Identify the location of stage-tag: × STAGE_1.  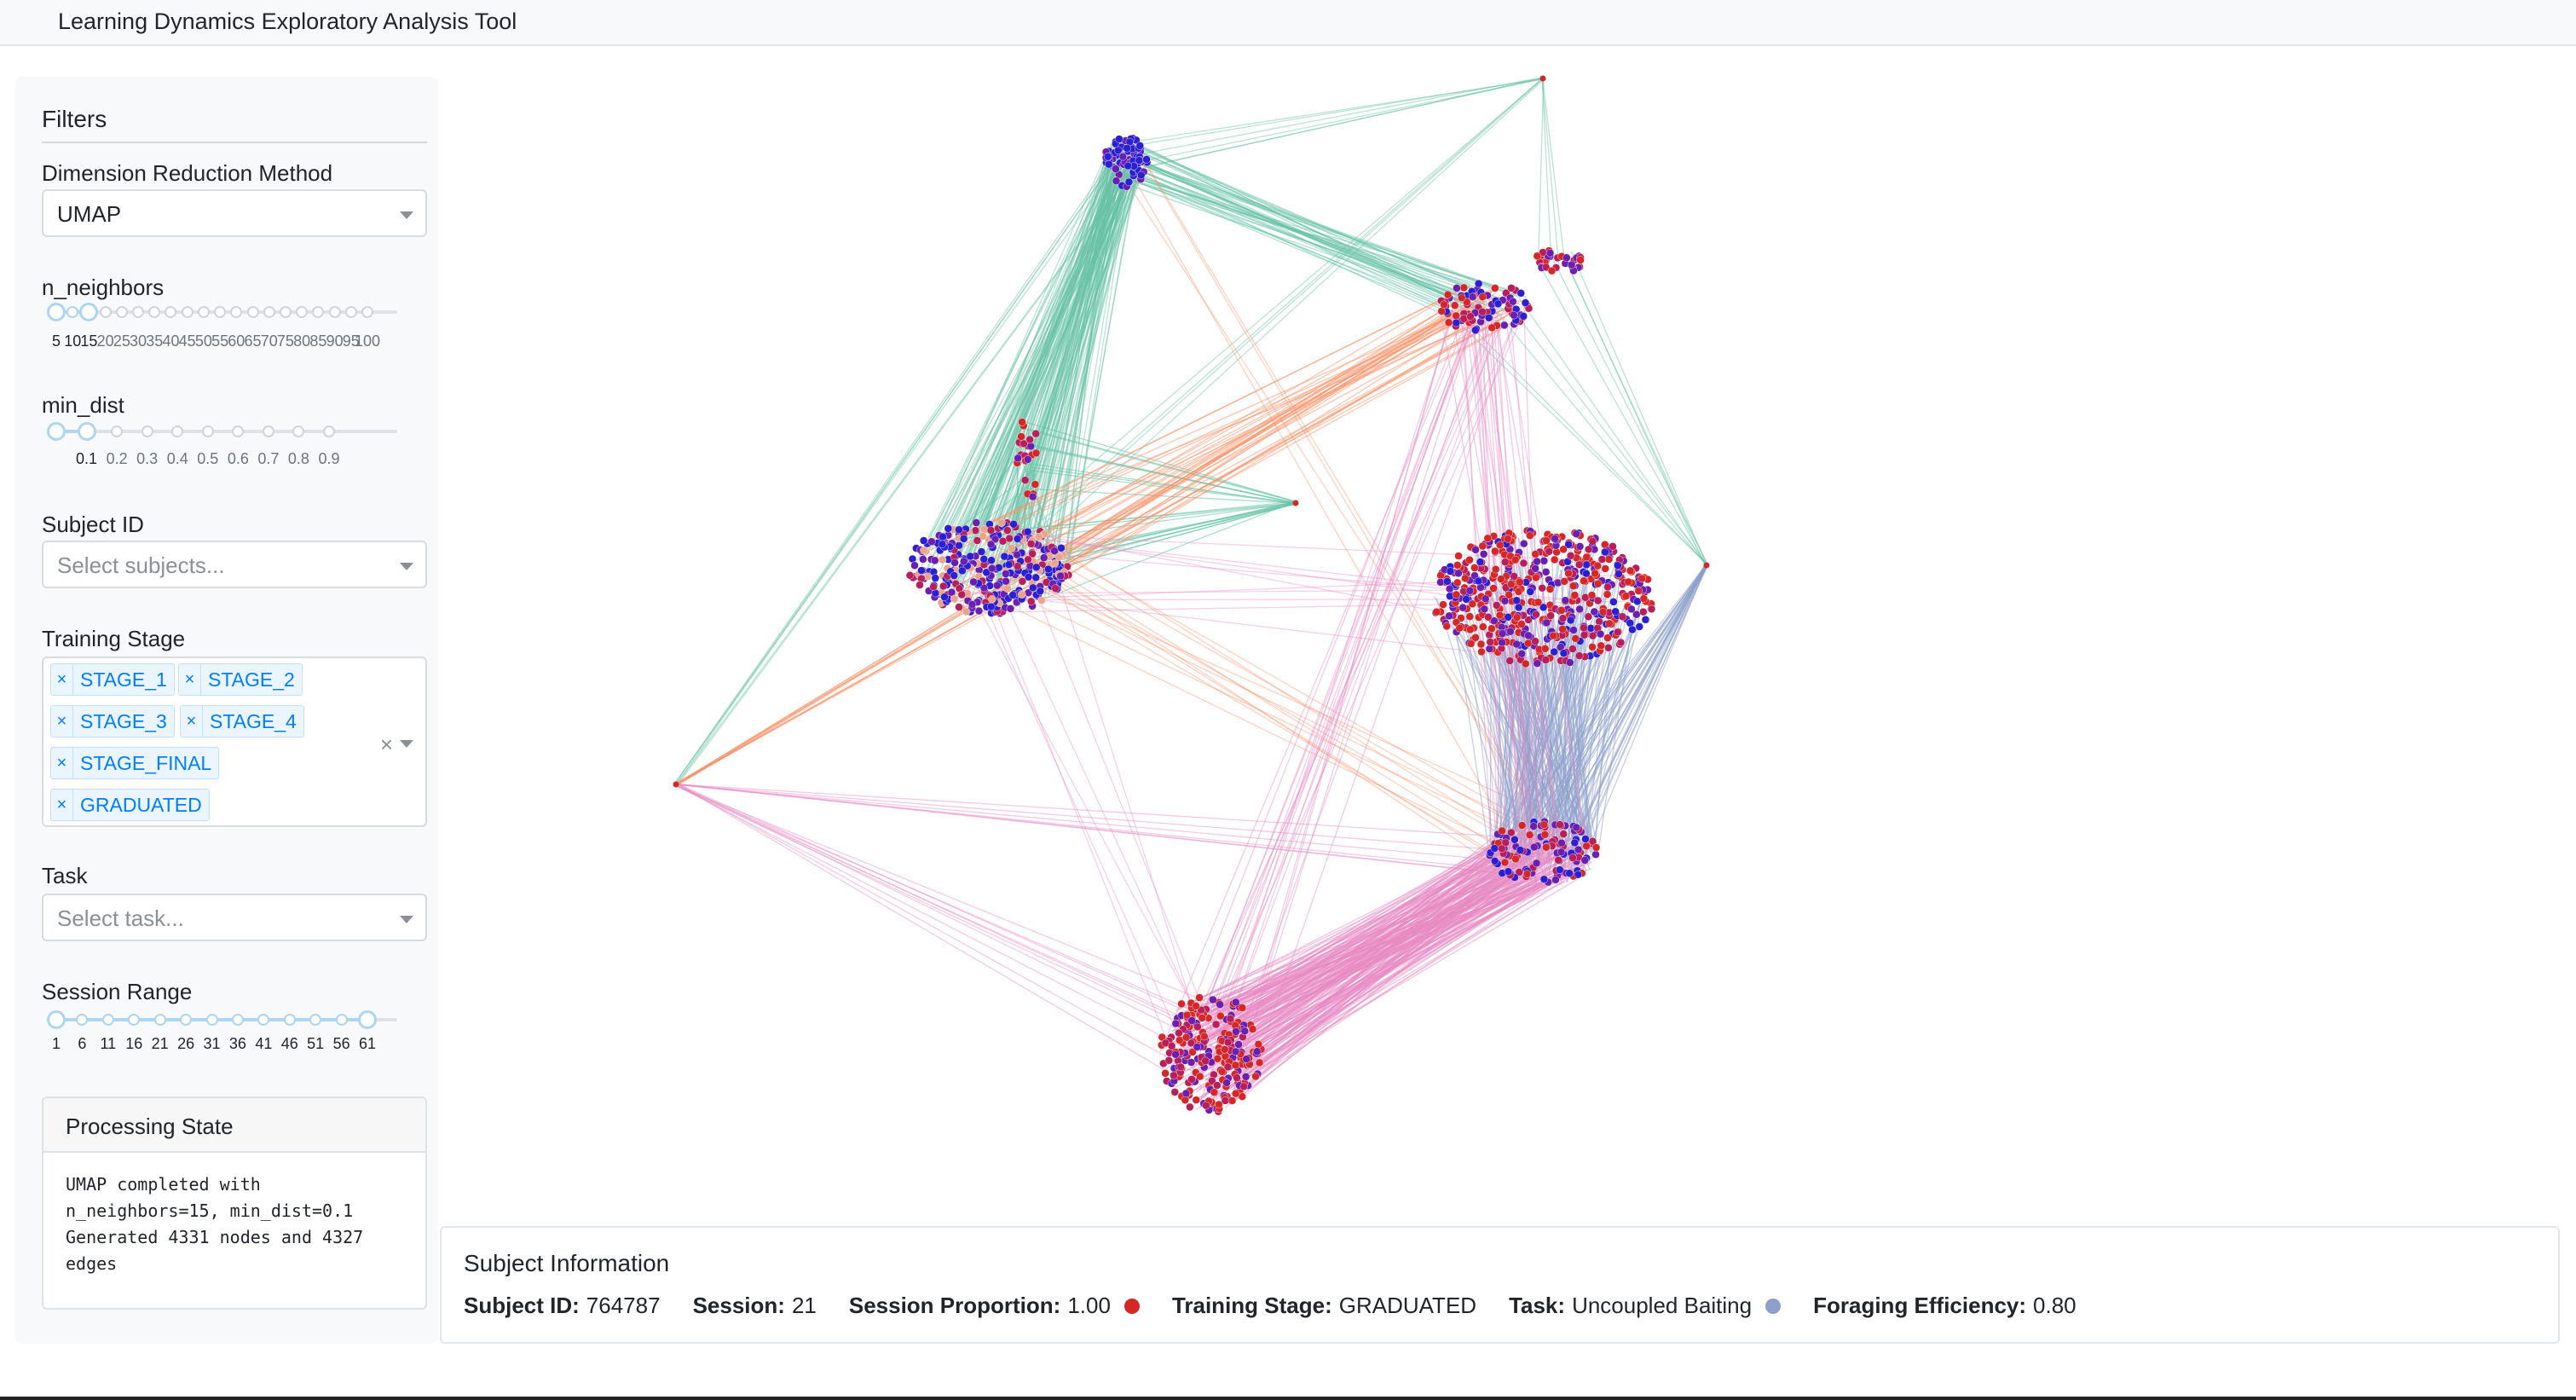
(112, 679).